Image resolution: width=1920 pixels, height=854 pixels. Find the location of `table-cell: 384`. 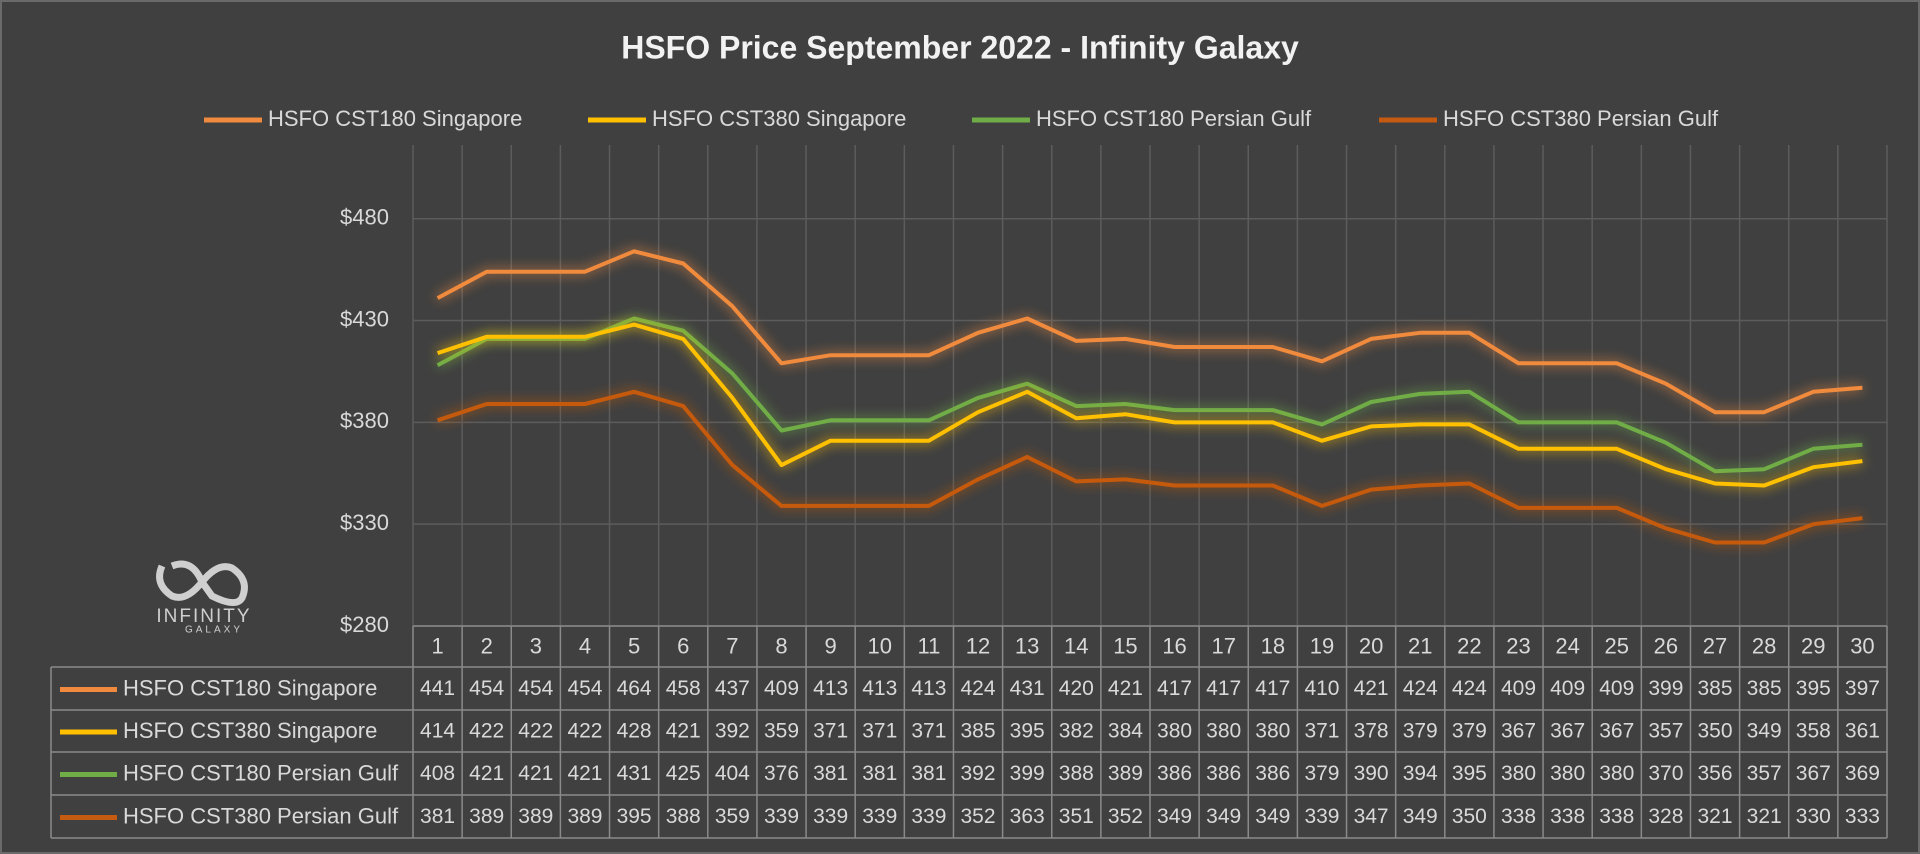

table-cell: 384 is located at coordinates (1125, 731).